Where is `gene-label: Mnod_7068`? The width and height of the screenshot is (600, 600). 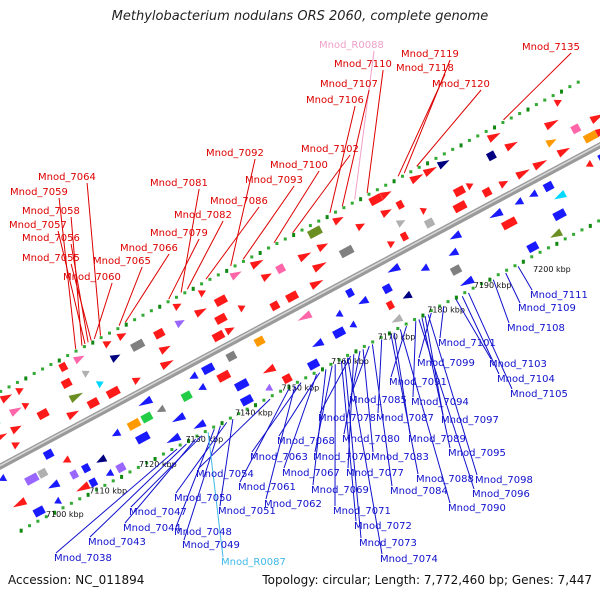
gene-label: Mnod_7068 is located at coordinates (306, 441).